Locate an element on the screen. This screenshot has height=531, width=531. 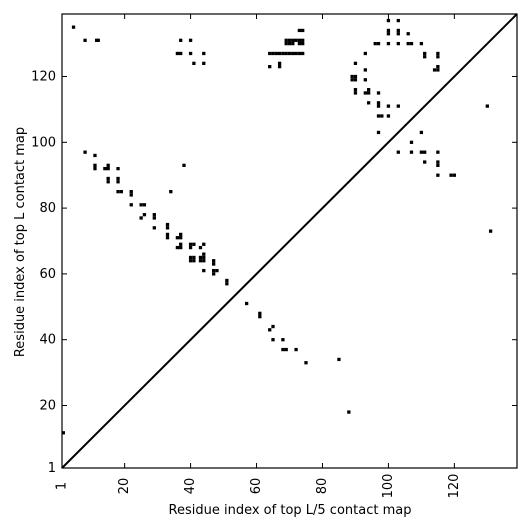
x-tick-label: 100 is located at coordinates (388, 486).